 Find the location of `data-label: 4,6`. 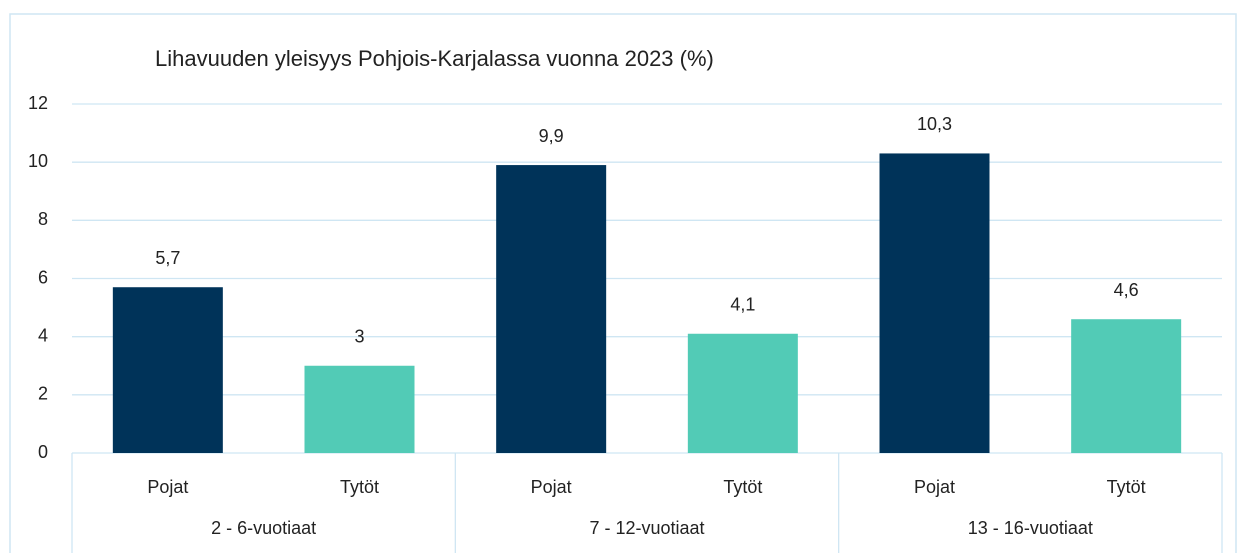

data-label: 4,6 is located at coordinates (1126, 290).